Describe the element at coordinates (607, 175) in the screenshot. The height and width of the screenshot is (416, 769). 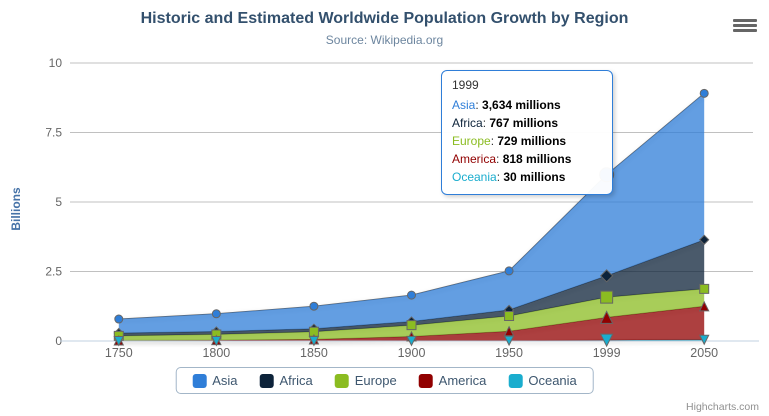
I see `marker-asia-1999` at that location.